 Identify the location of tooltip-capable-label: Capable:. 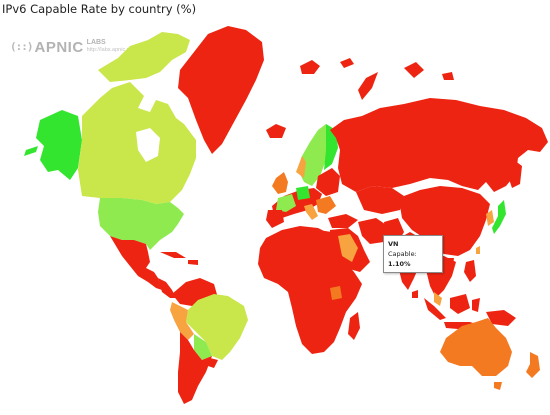
(402, 254).